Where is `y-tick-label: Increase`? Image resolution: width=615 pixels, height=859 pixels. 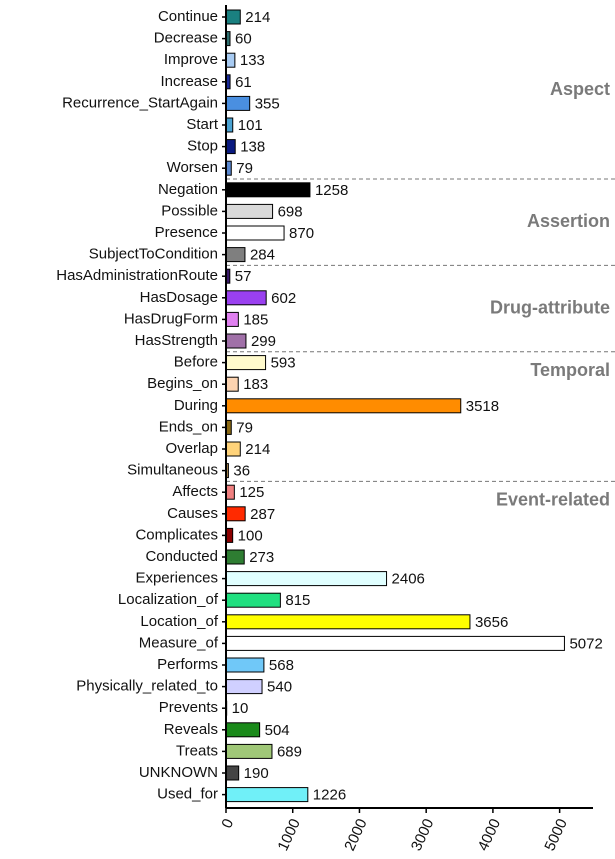 y-tick-label: Increase is located at coordinates (189, 81).